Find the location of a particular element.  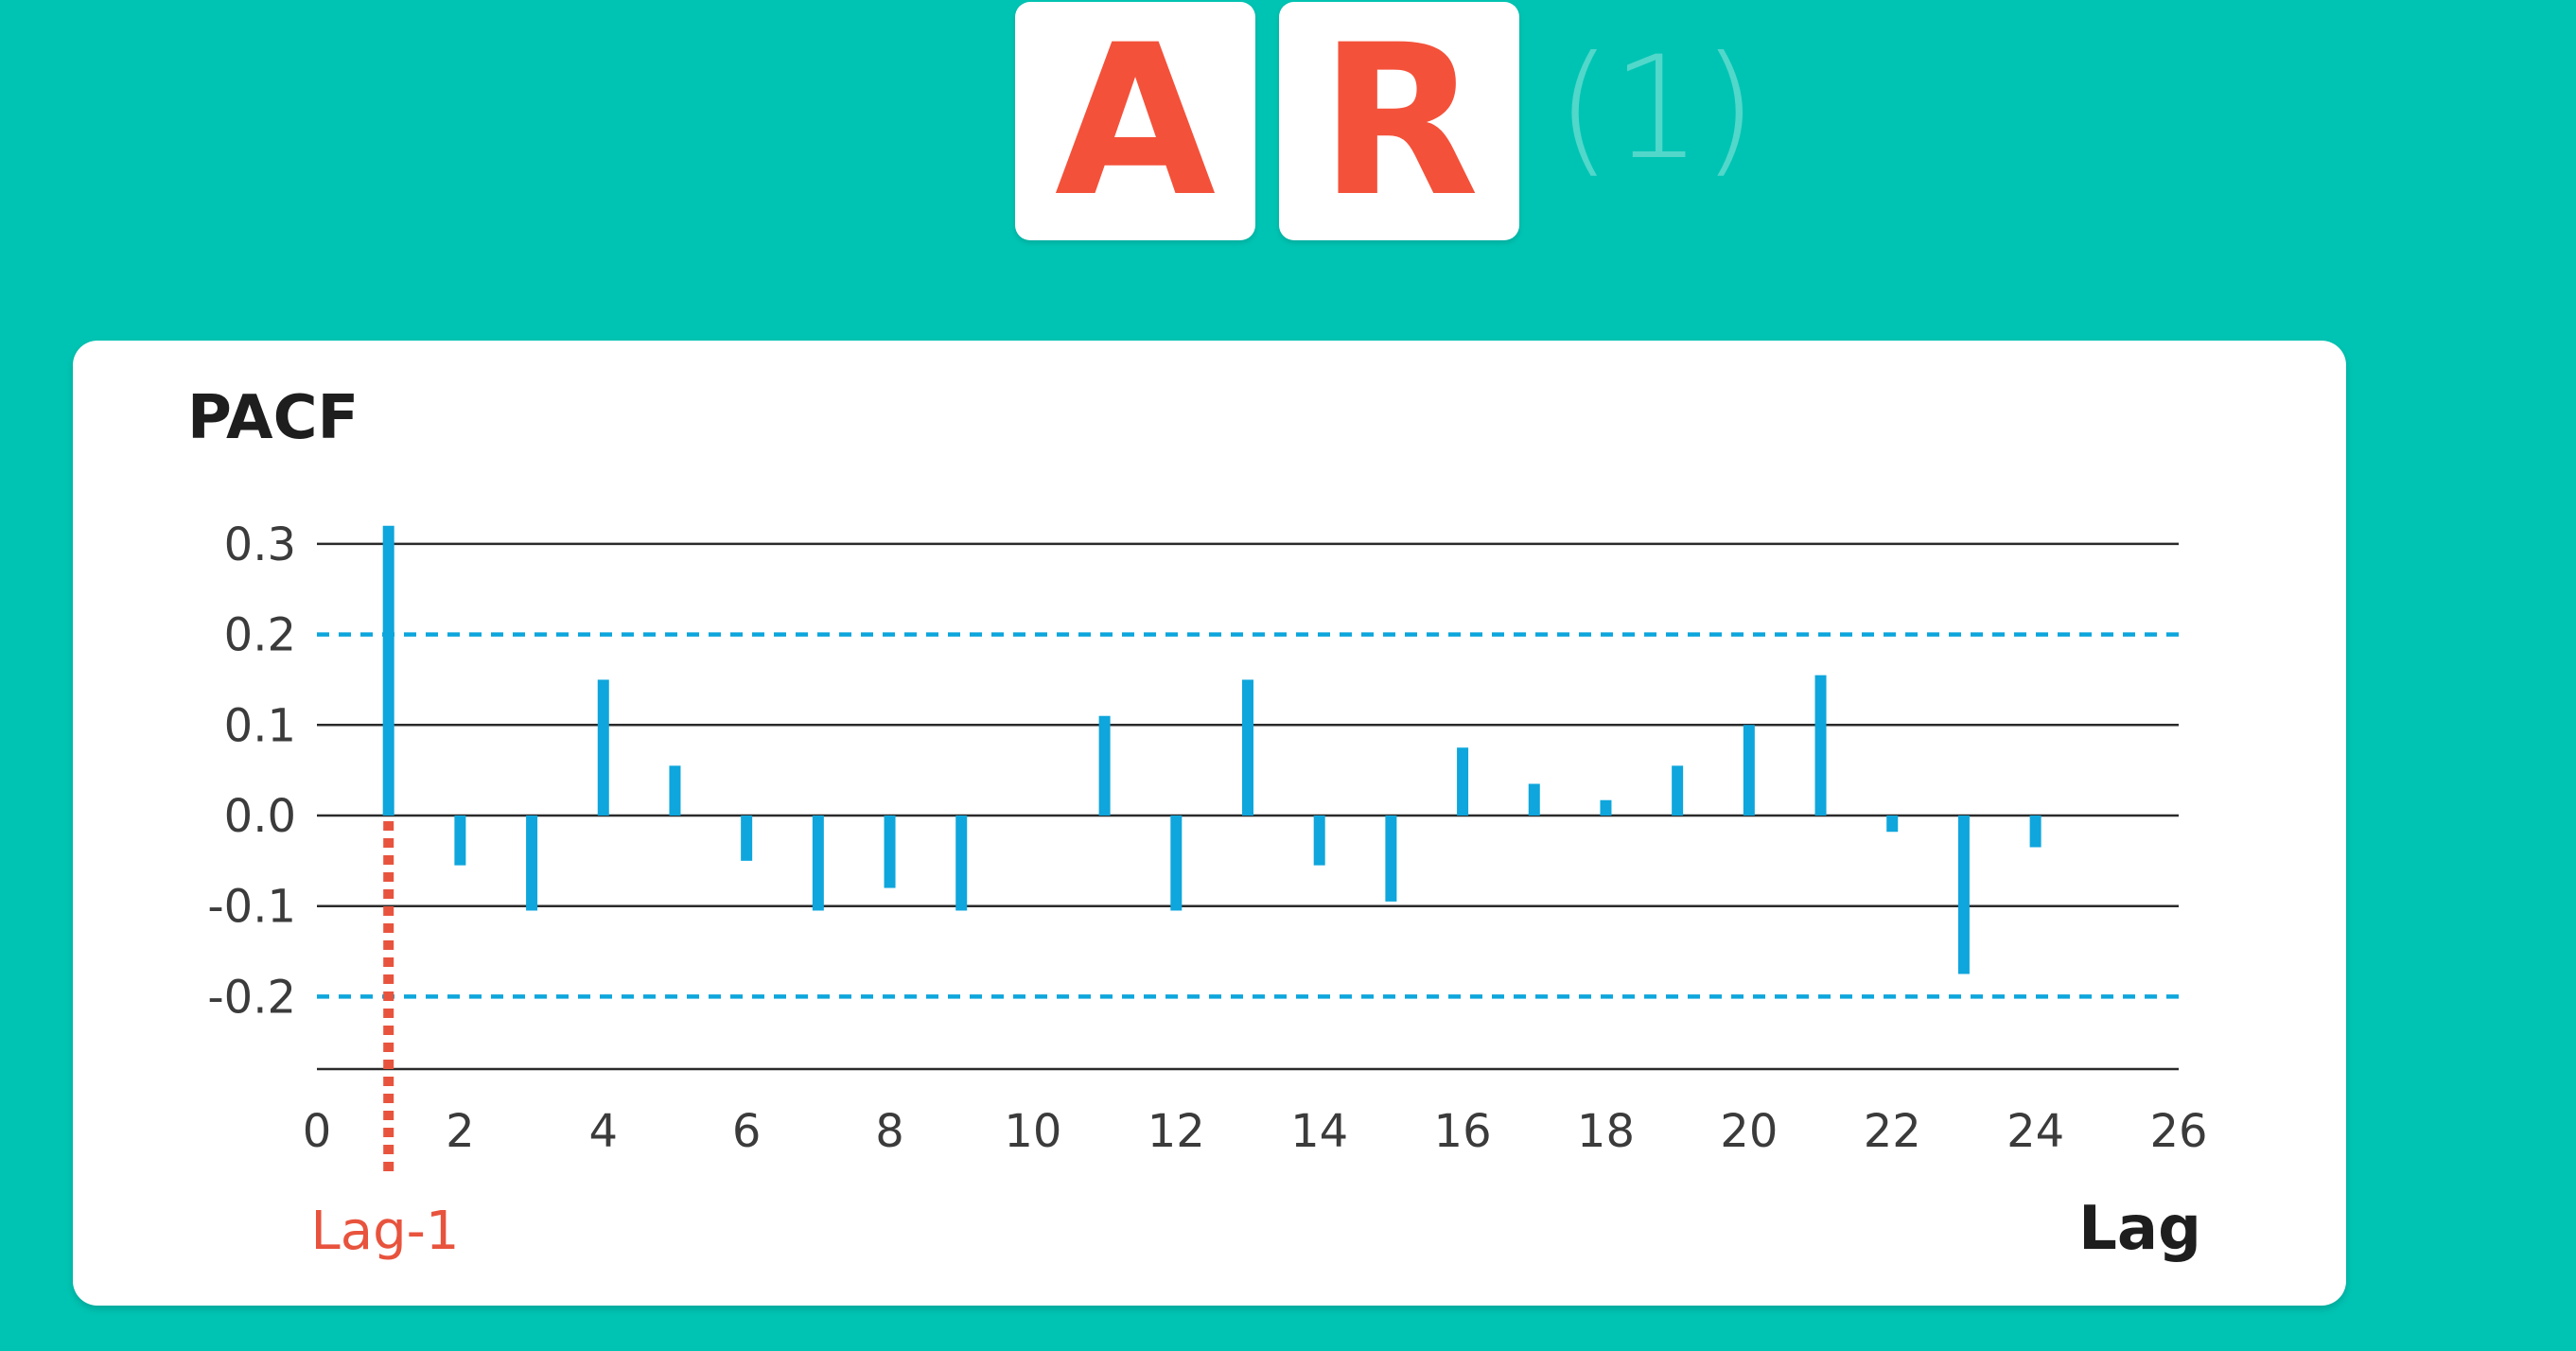

letter-r: R is located at coordinates (1399, 121).